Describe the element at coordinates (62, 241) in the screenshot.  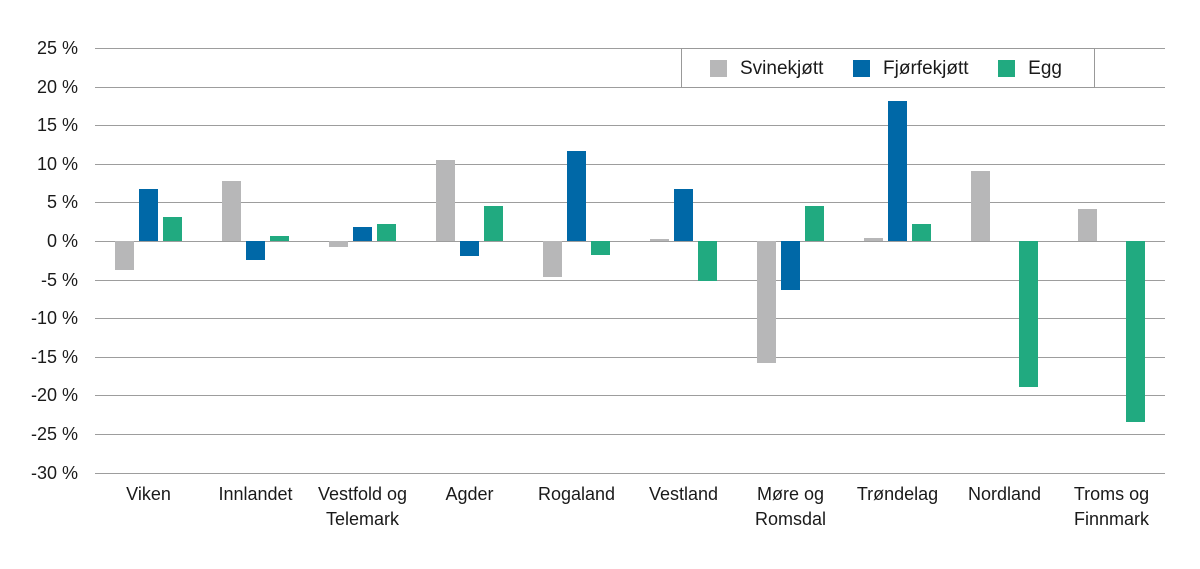
I see `y-tick-label-0: 0 %` at that location.